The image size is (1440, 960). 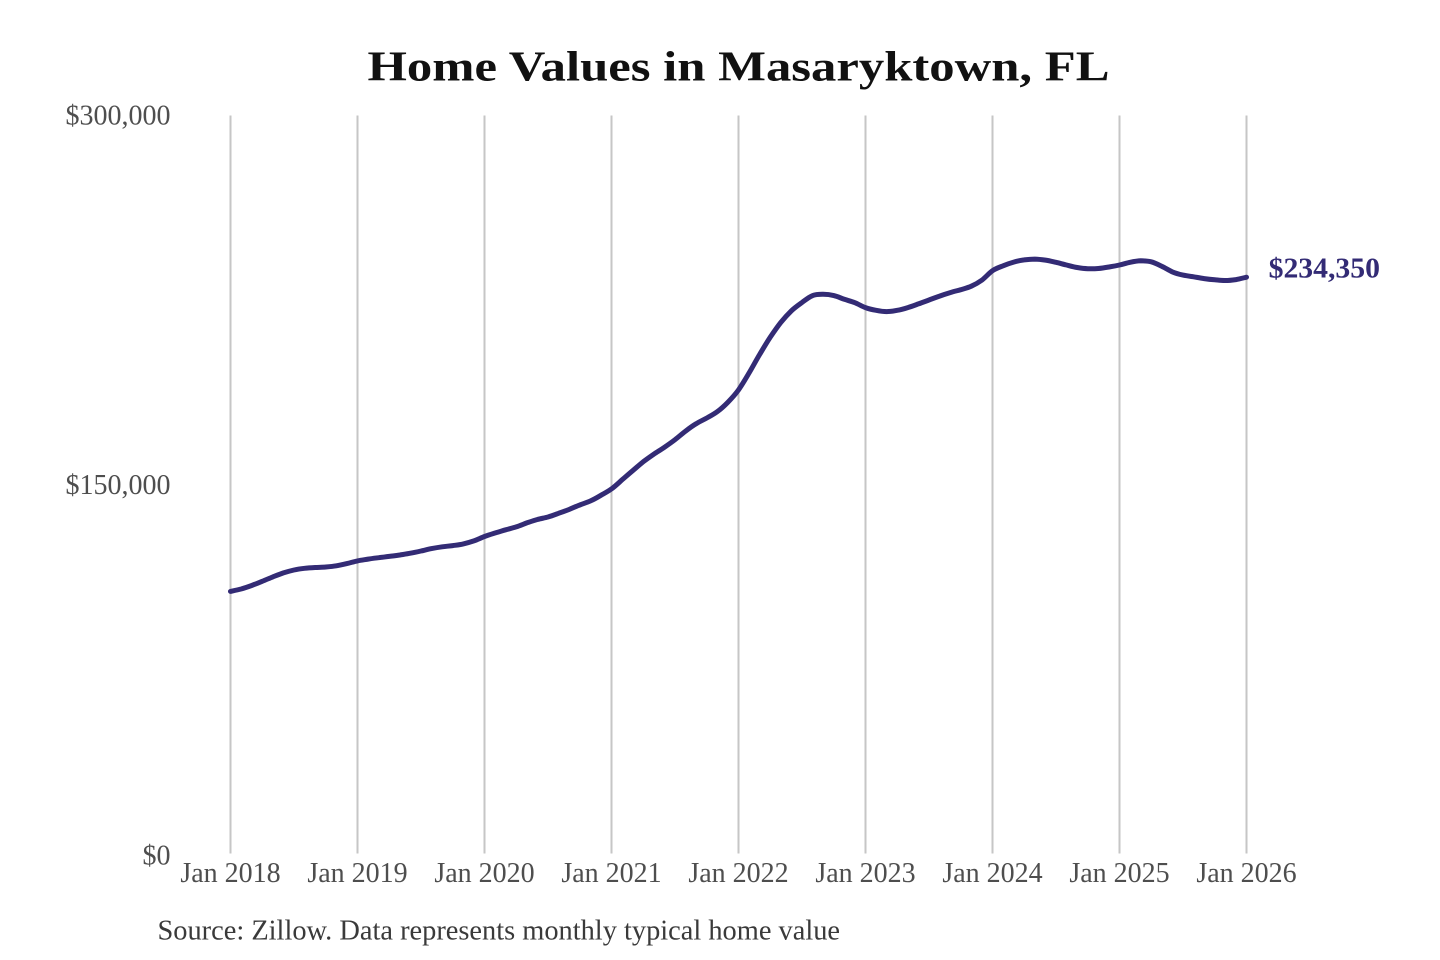 What do you see at coordinates (611, 873) in the screenshot?
I see `svg-text: Jan 2021` at bounding box center [611, 873].